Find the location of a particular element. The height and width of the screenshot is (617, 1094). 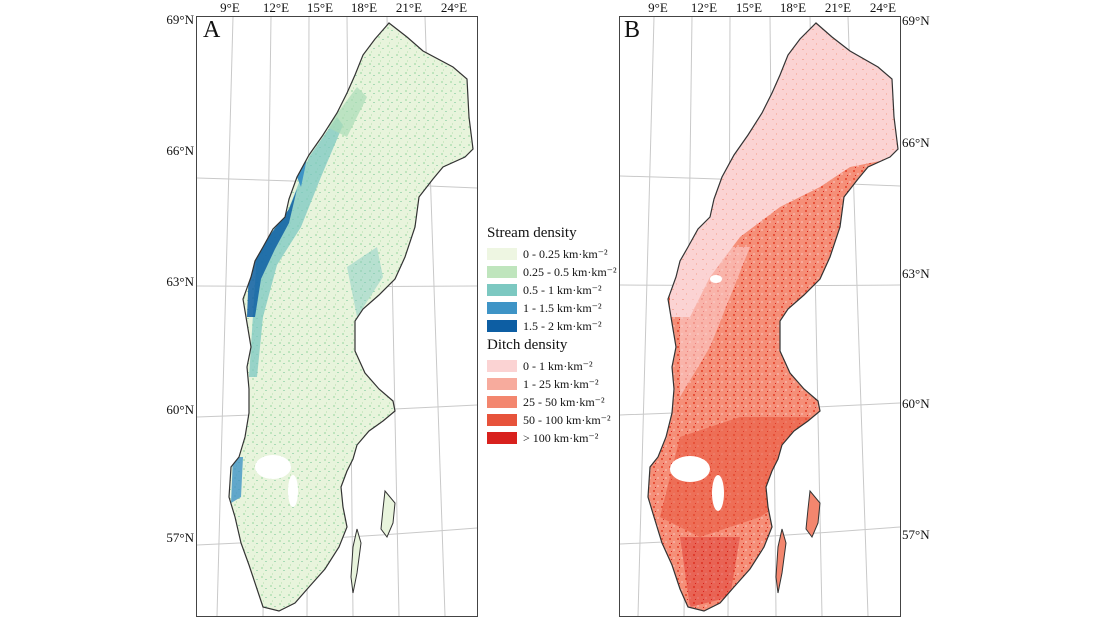

legend-label: 1.5 - 2 km·km⁻² is located at coordinates (562, 325).